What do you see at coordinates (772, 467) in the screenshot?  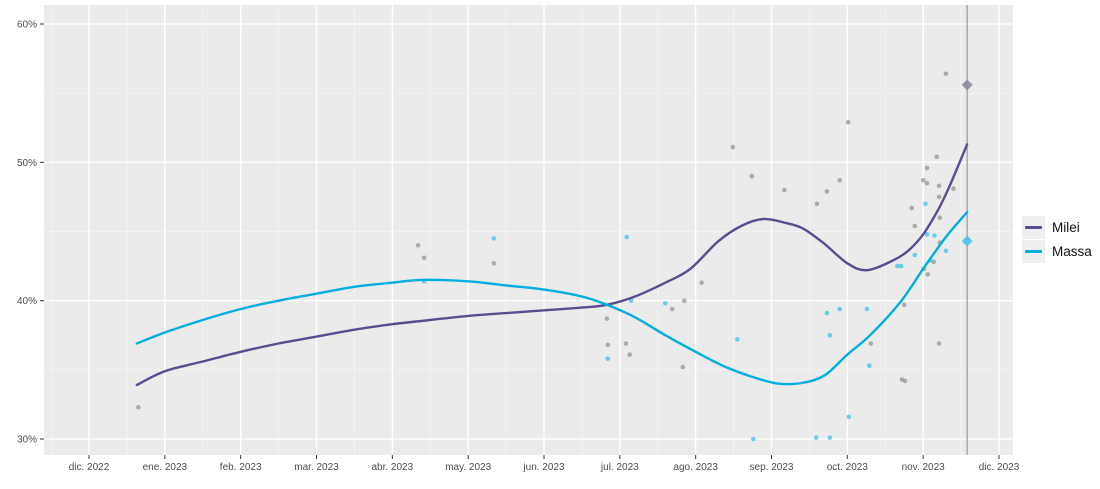 I see `x-tick-label: sep. 2023` at bounding box center [772, 467].